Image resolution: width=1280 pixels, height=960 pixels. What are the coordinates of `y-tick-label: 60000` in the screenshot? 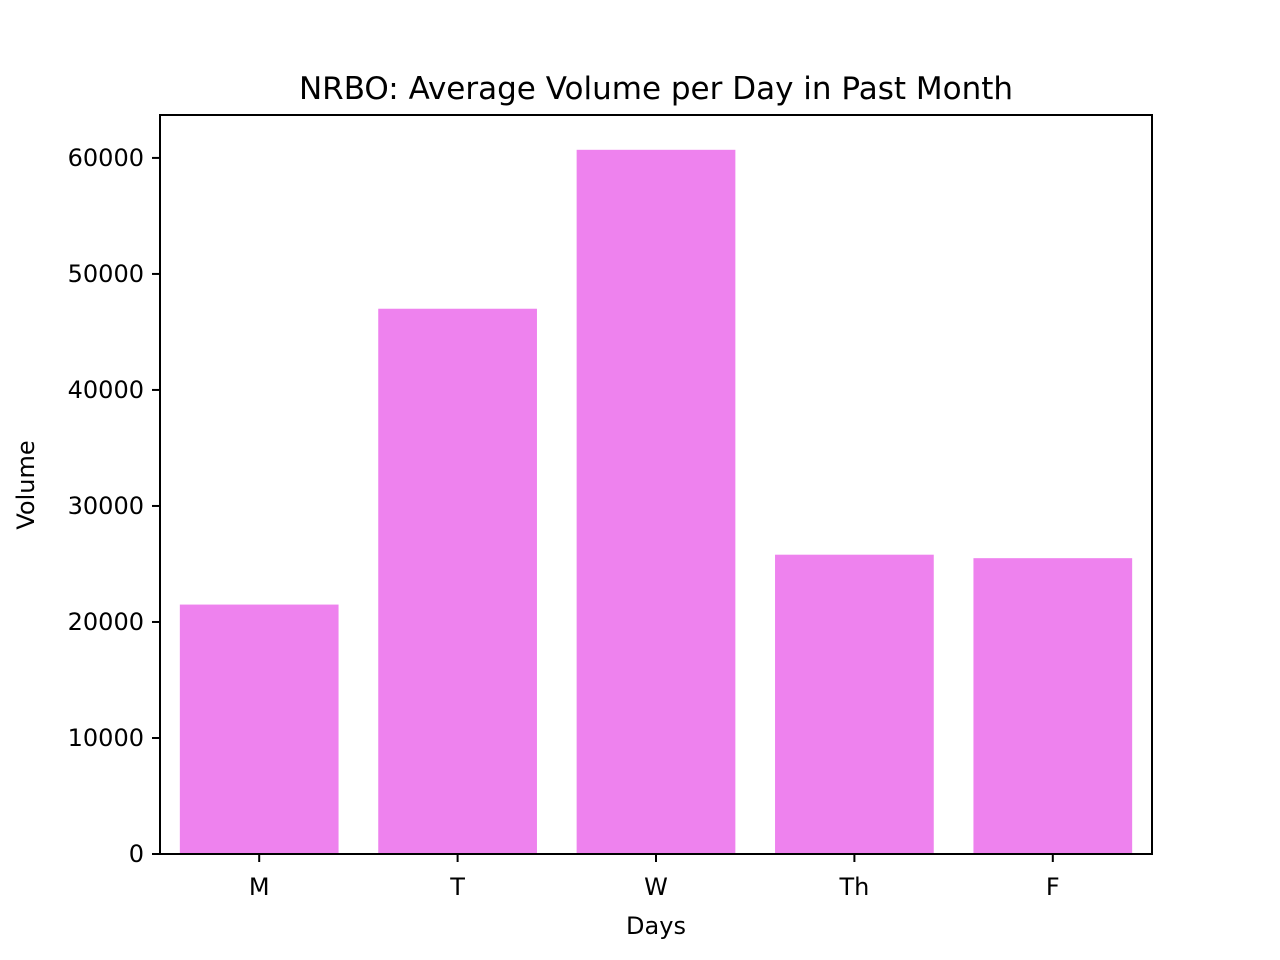 It's located at (106, 158).